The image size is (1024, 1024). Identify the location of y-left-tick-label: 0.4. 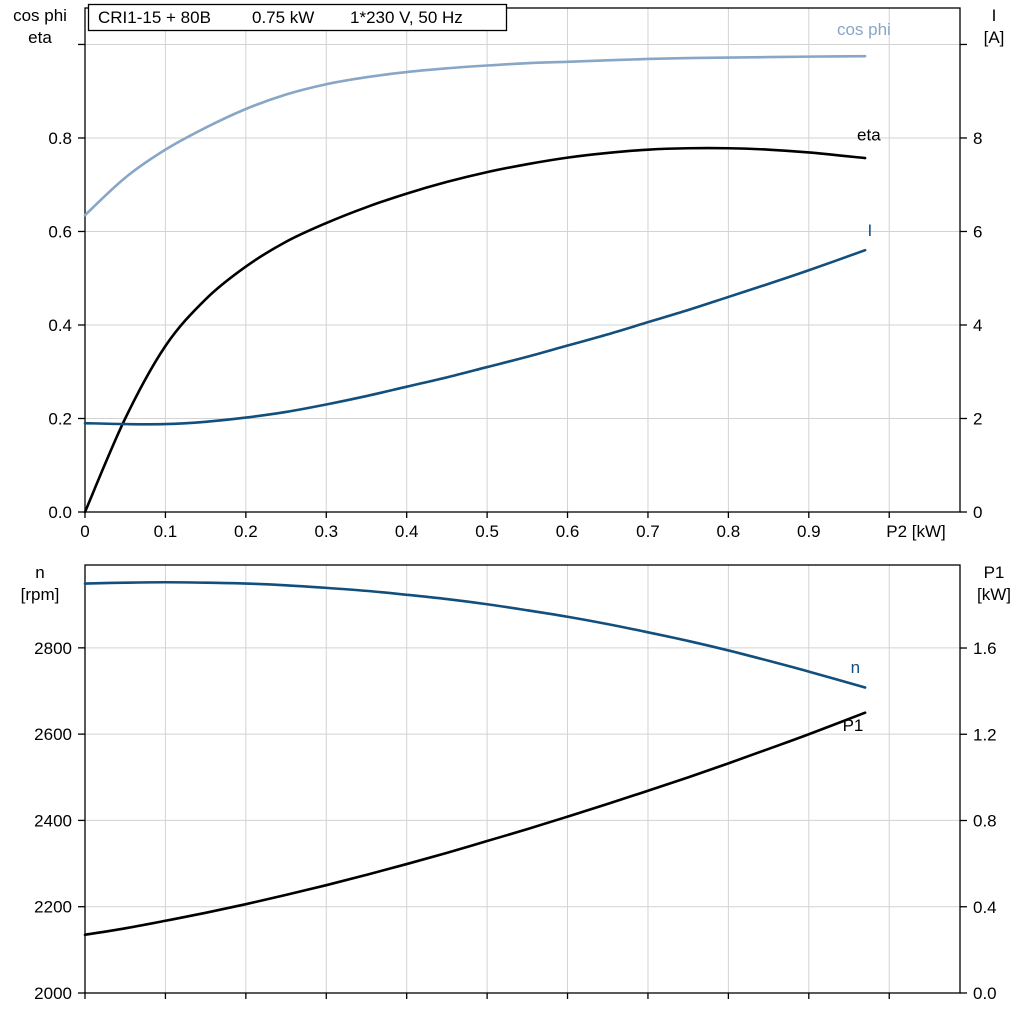
(60, 325).